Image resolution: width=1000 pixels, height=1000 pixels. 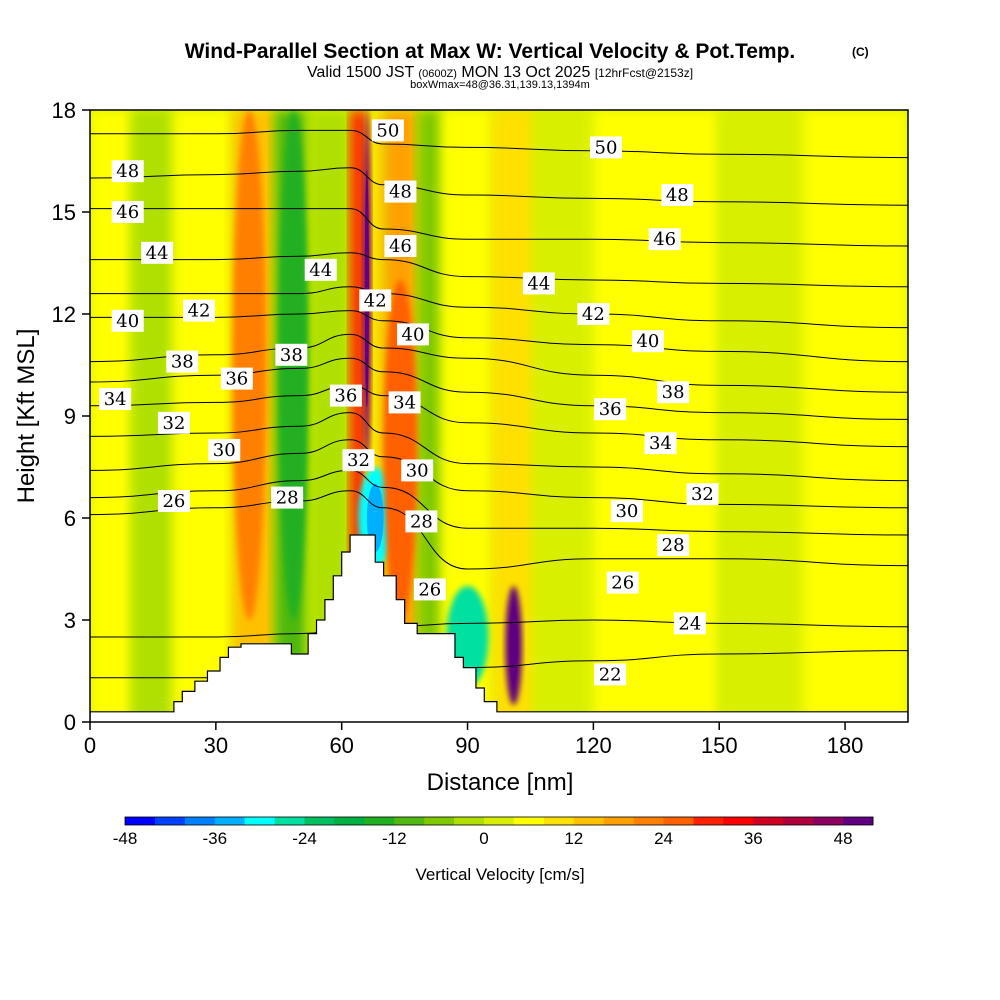 I want to click on field-band, so click(x=761, y=416).